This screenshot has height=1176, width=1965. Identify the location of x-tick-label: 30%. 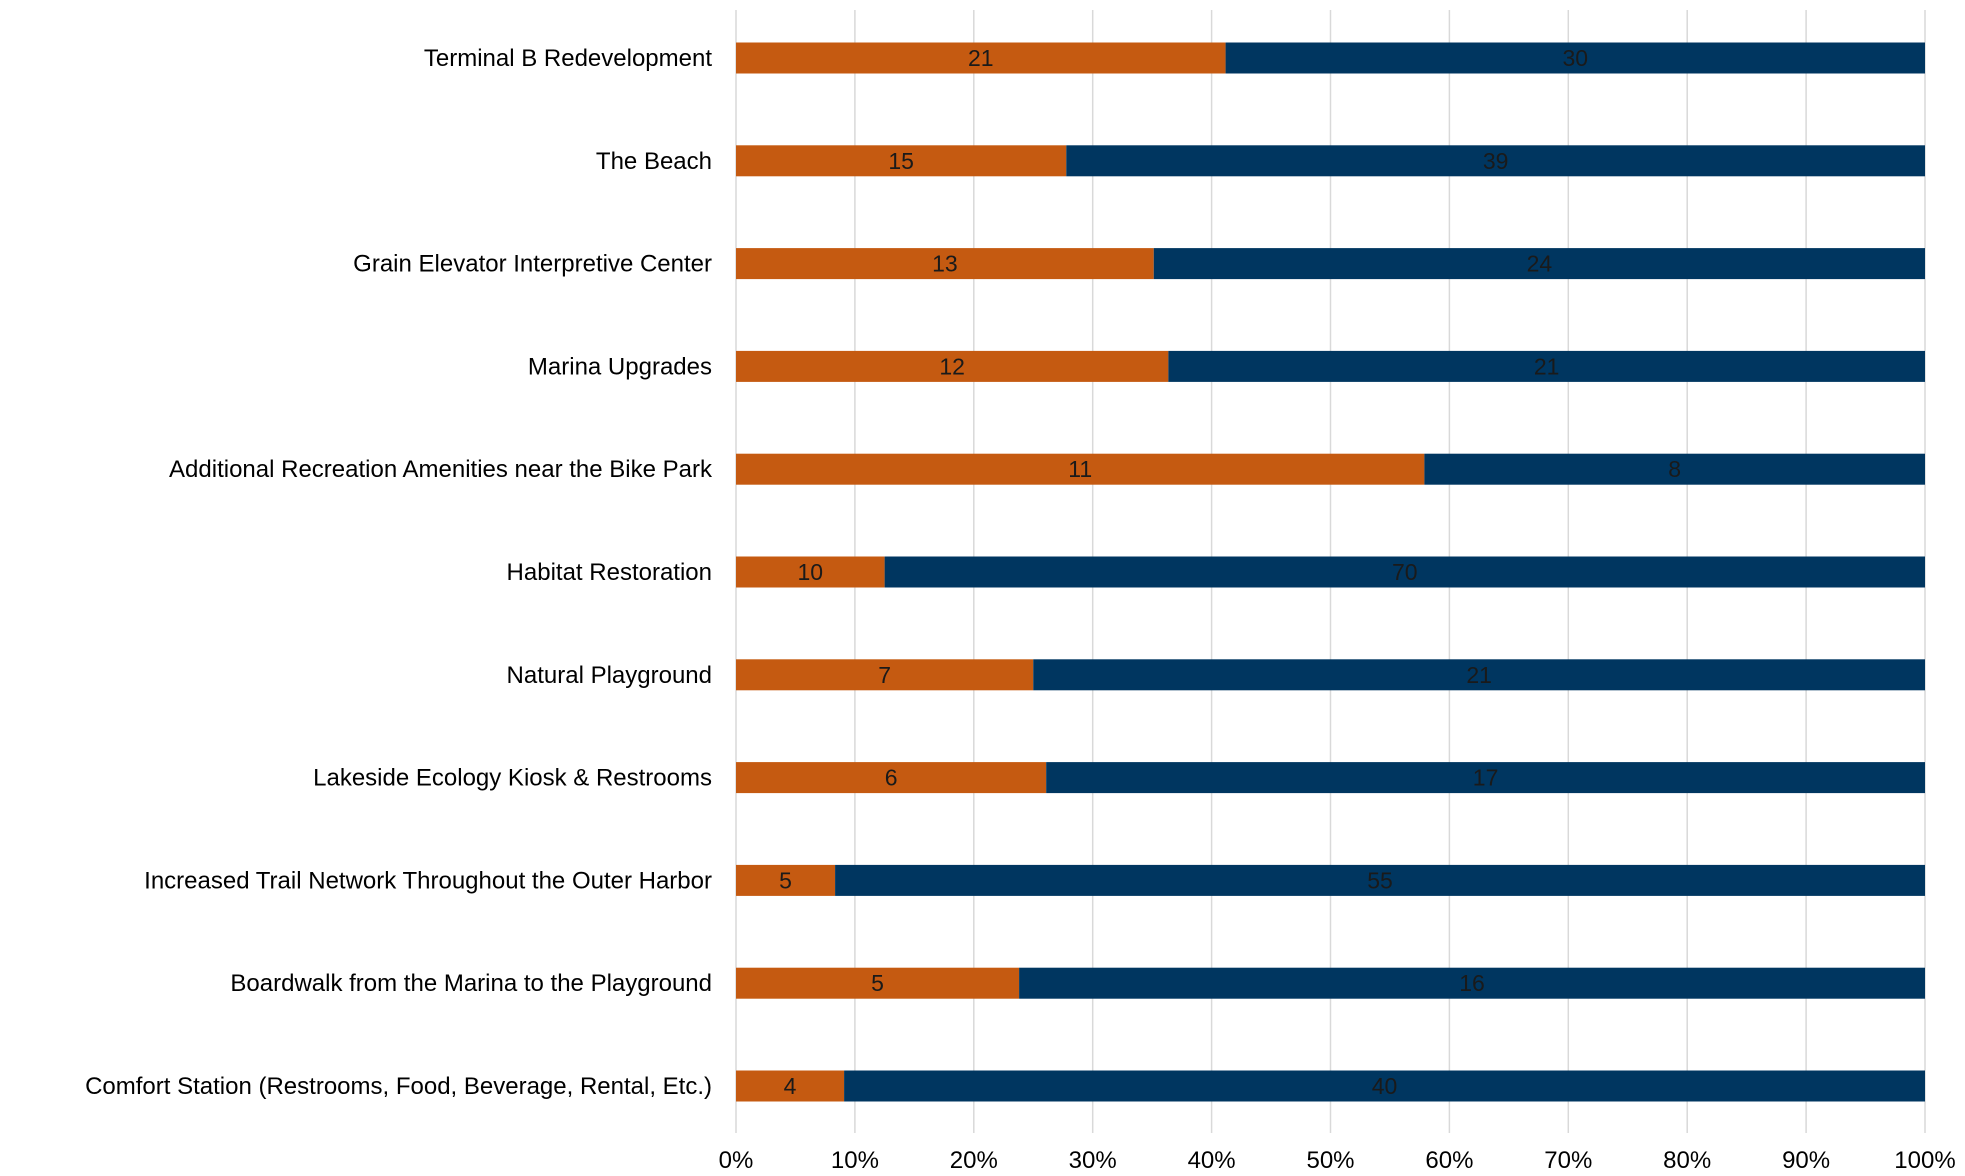
(1093, 1160).